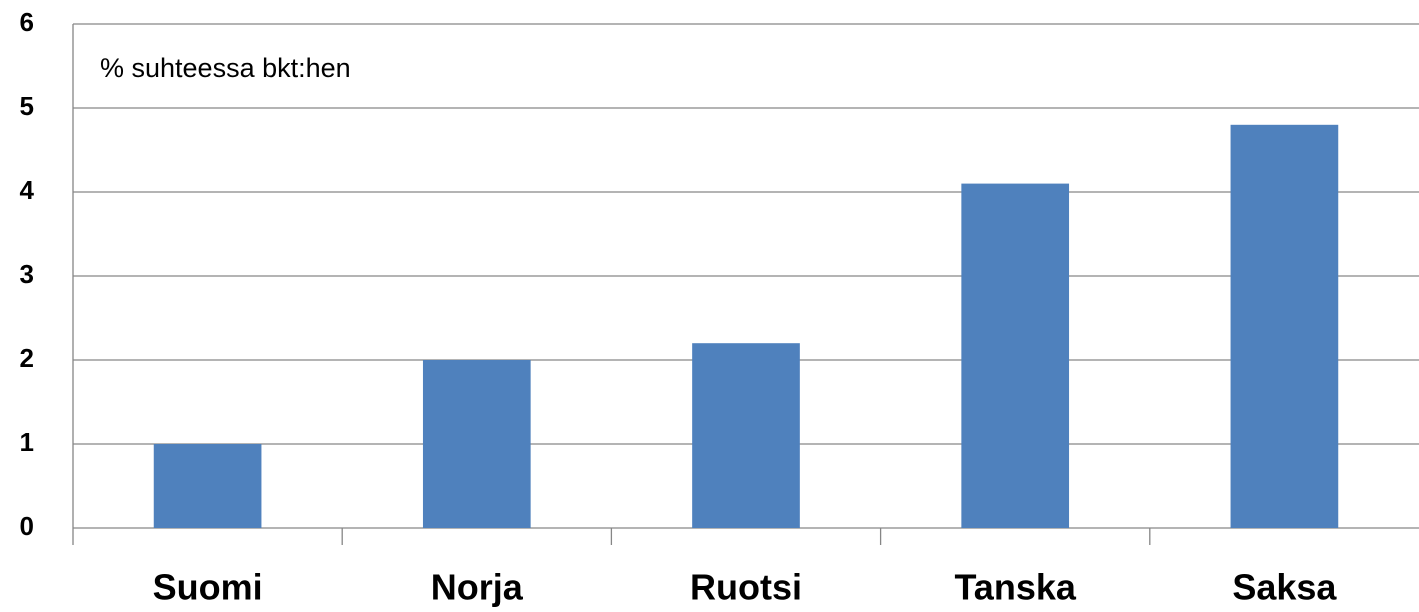  I want to click on x-tick-label: Saksa, so click(1284, 587).